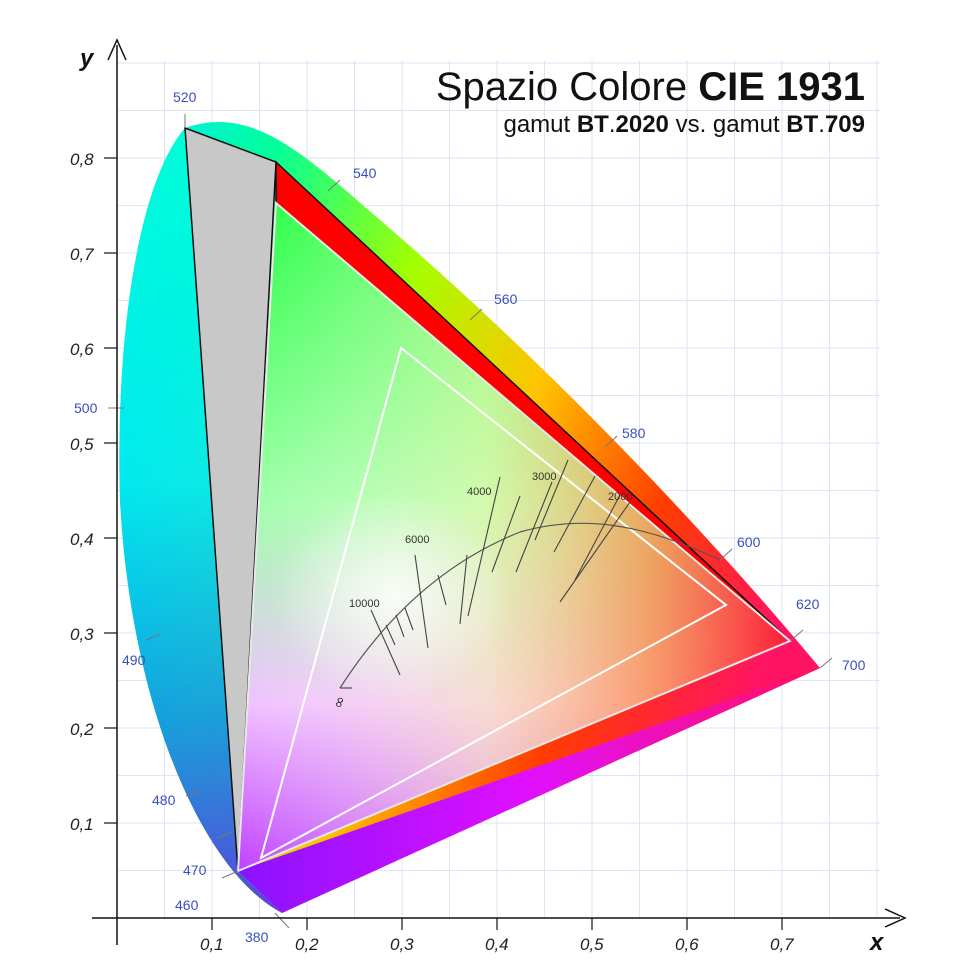  I want to click on temperature-label: 2000, so click(620, 497).